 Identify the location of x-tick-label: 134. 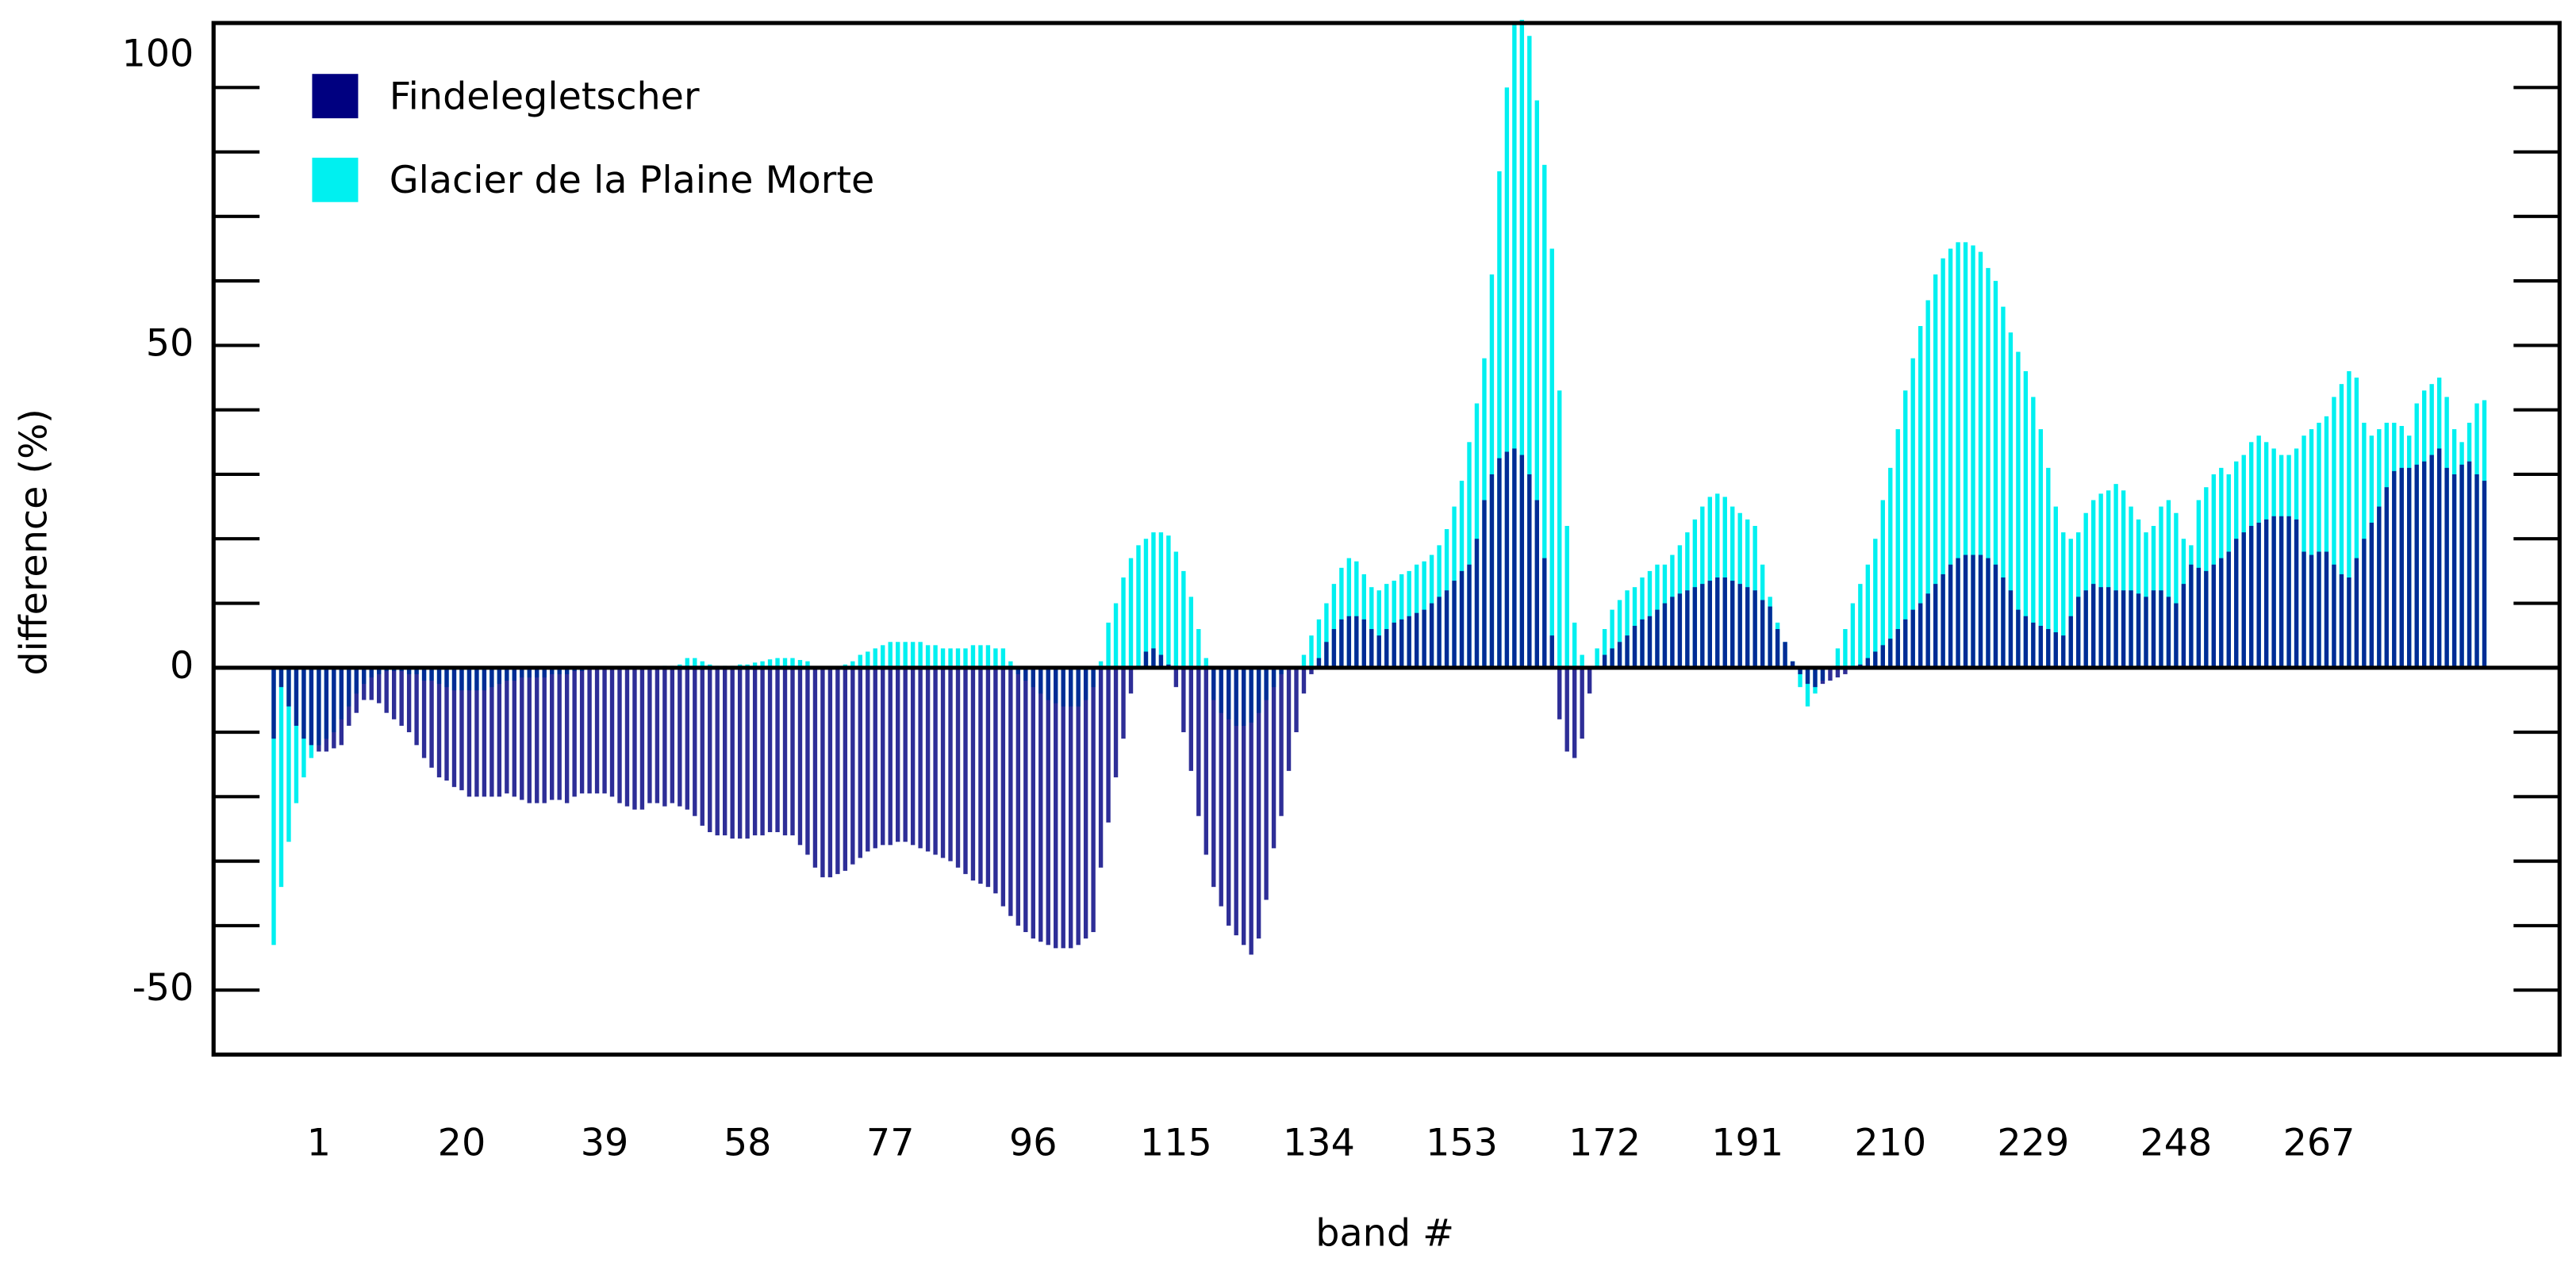
(1319, 1142).